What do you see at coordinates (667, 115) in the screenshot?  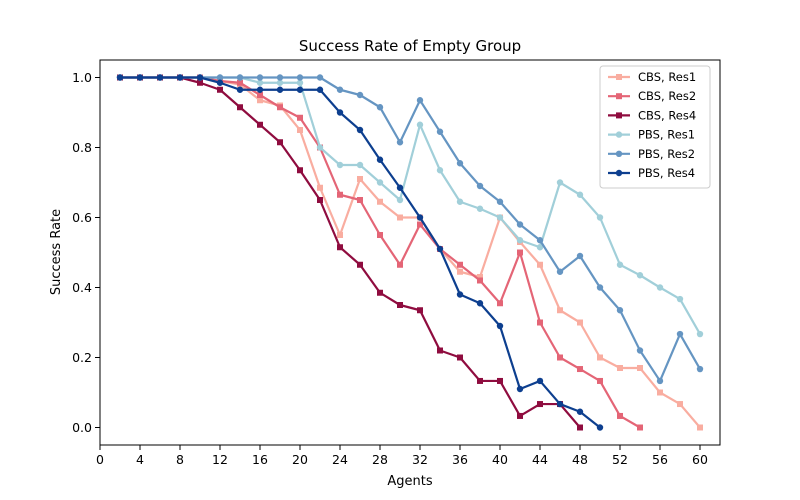 I see `legend-label: CBS, Res4` at bounding box center [667, 115].